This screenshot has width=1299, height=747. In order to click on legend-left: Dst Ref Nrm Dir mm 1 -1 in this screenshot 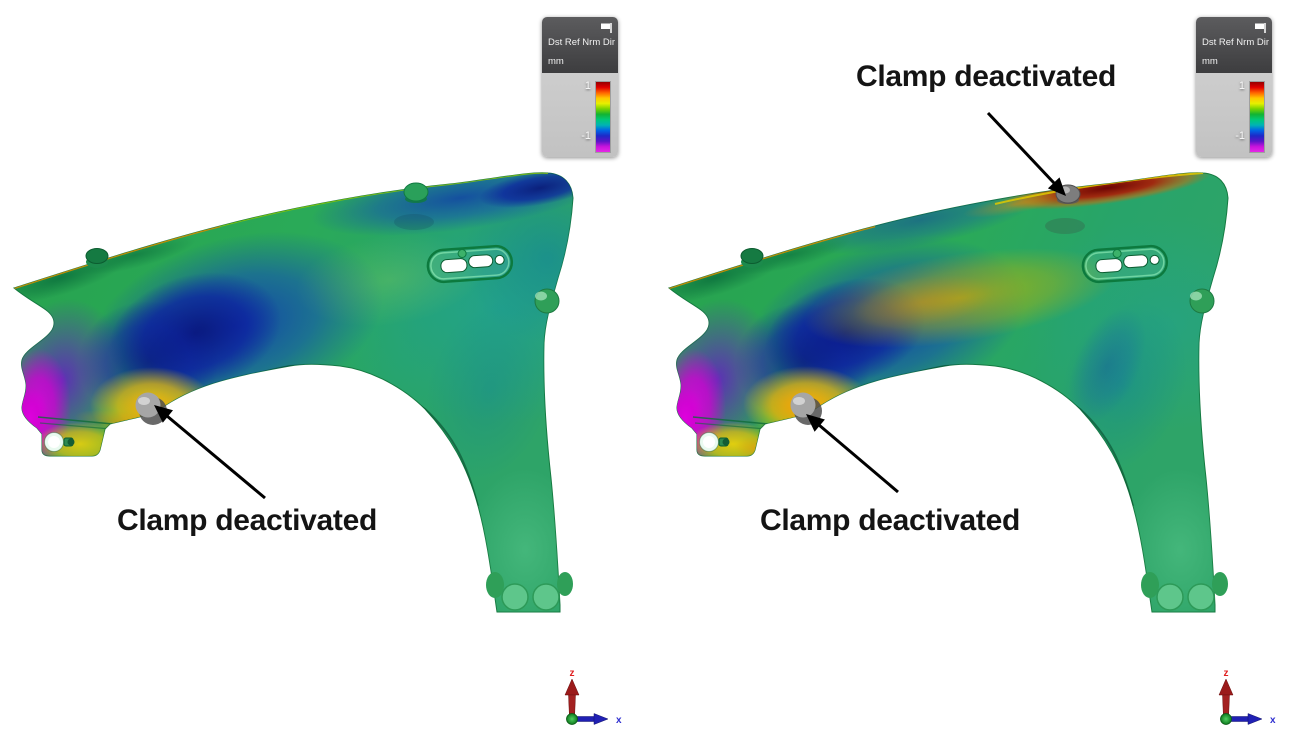, I will do `click(580, 87)`.